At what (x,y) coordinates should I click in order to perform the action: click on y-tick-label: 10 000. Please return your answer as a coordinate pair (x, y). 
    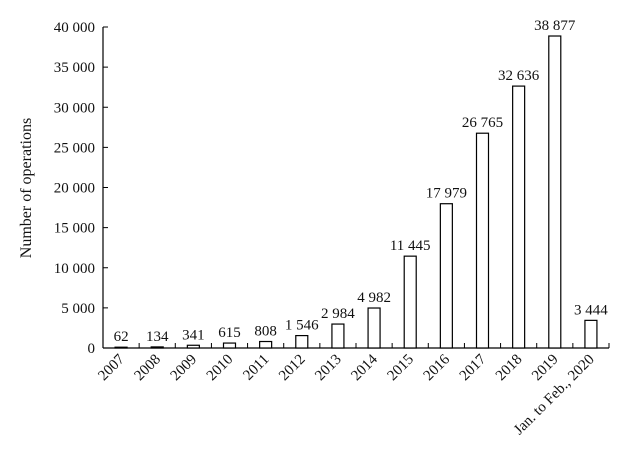
    Looking at the image, I should click on (74, 269).